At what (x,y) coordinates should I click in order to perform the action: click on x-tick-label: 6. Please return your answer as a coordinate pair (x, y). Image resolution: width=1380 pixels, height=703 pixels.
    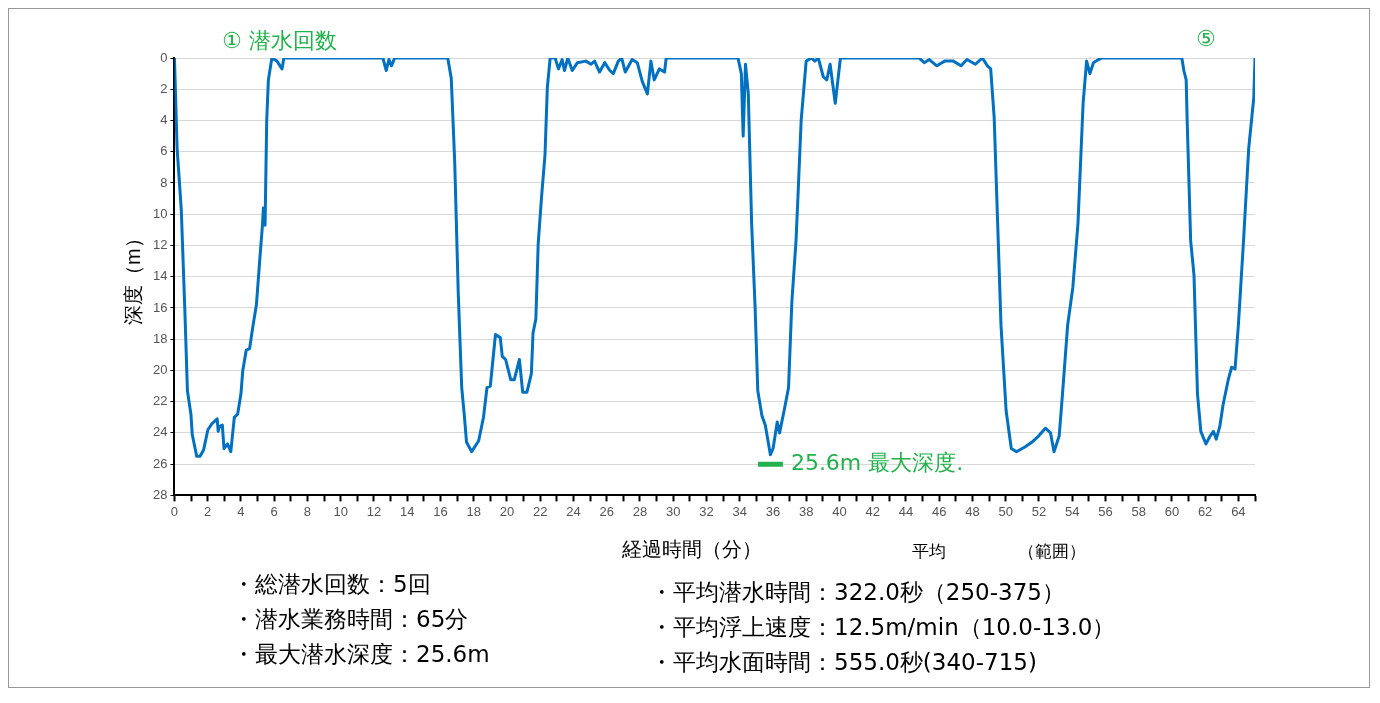
    Looking at the image, I should click on (274, 511).